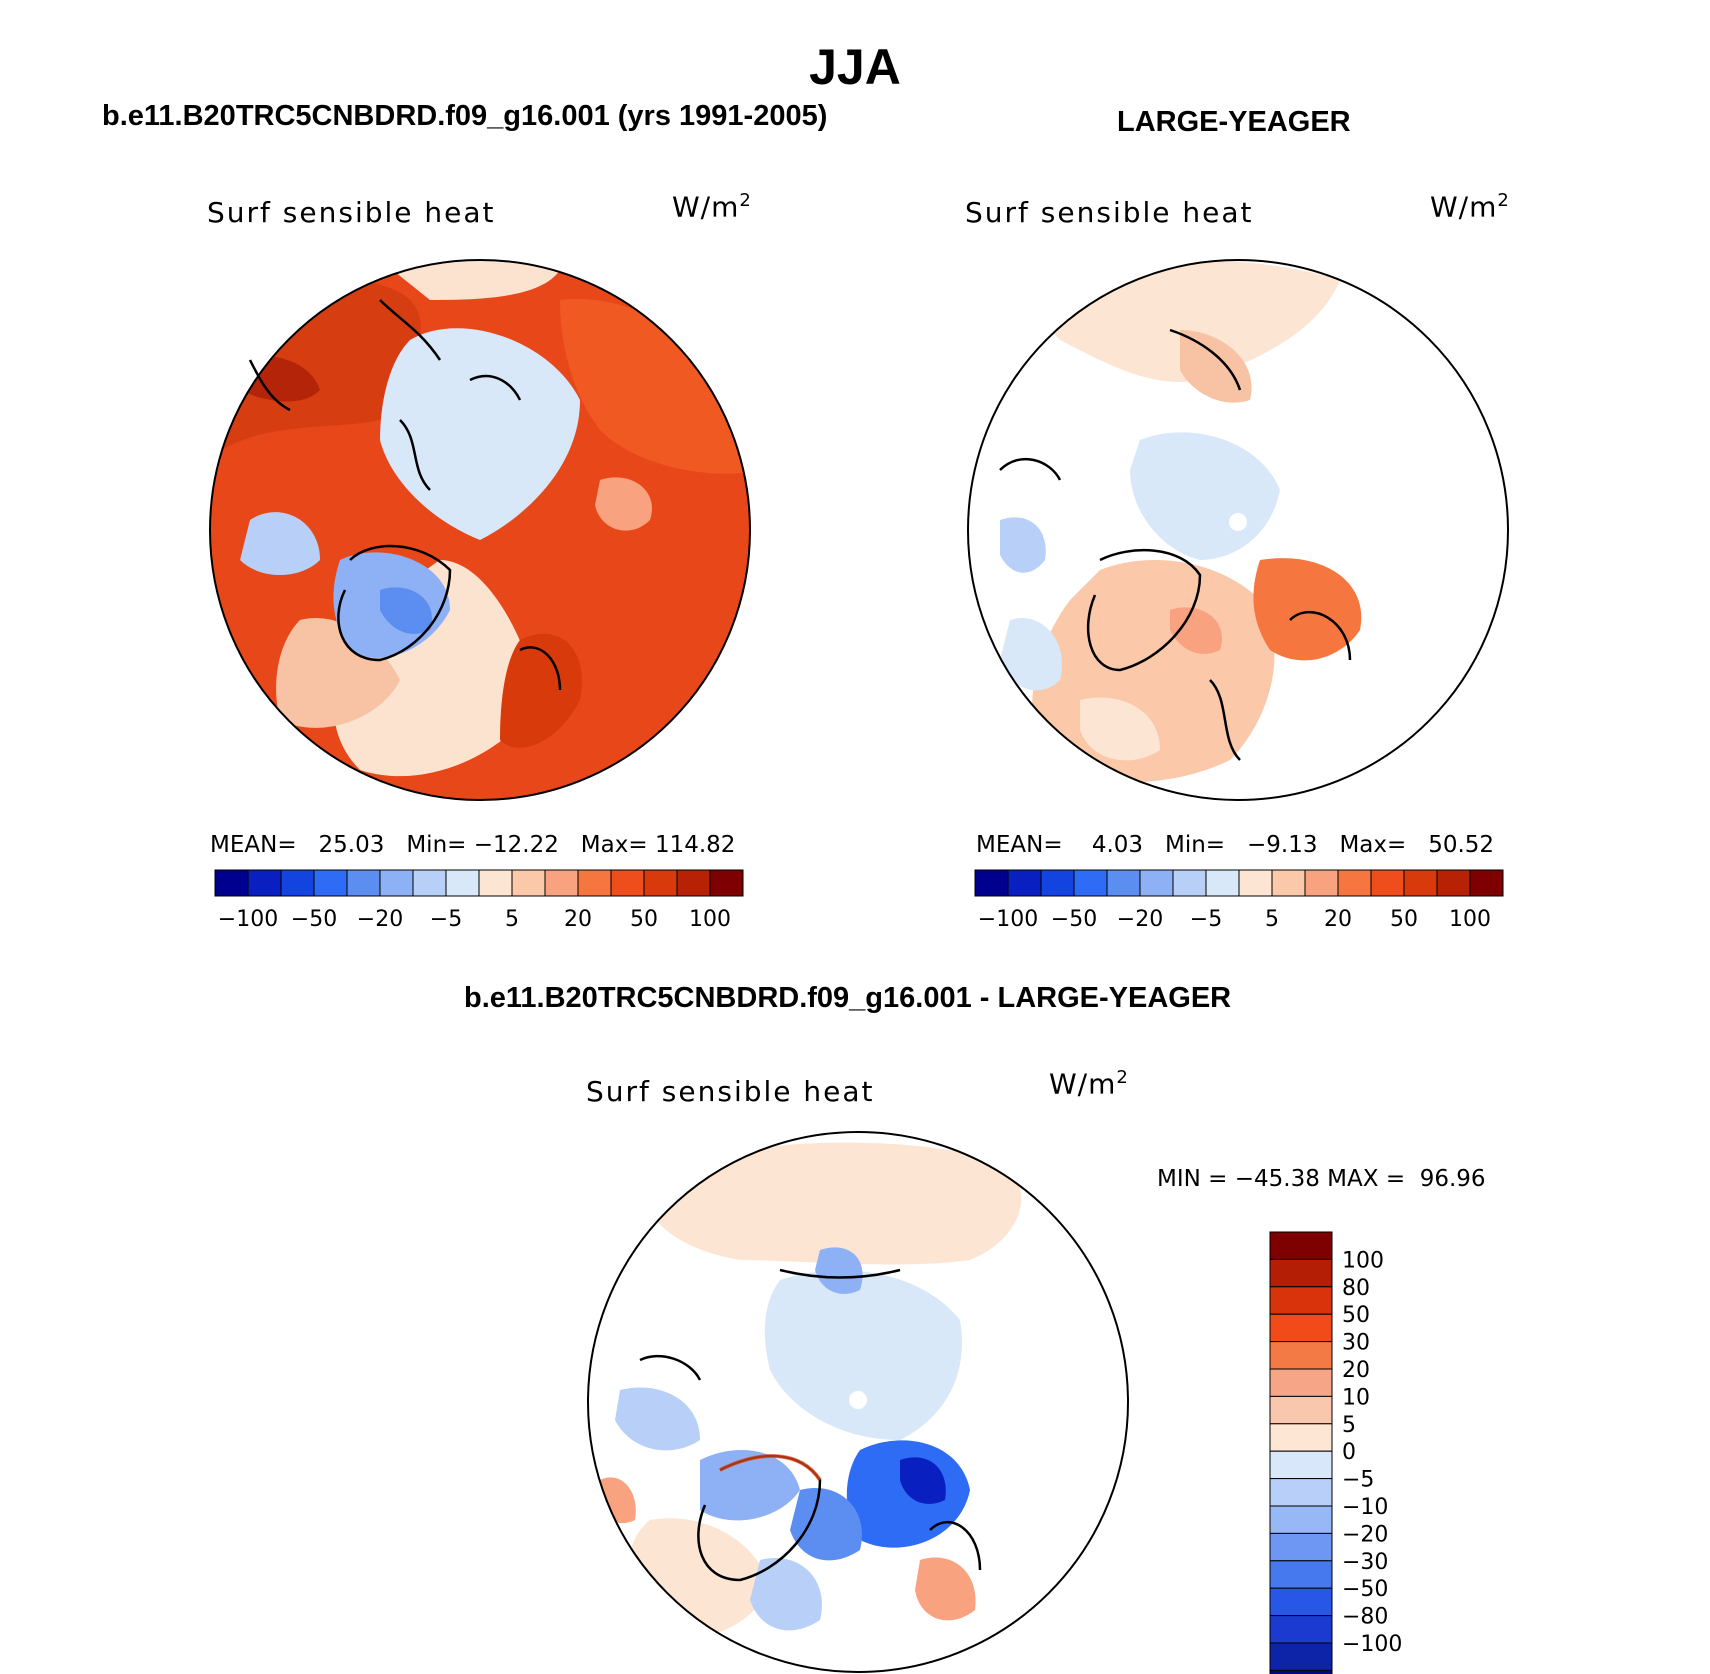  What do you see at coordinates (479, 900) in the screenshot?
I see `panel-model-colorbar: −100 −50 −20 −5 5 20 50 100` at bounding box center [479, 900].